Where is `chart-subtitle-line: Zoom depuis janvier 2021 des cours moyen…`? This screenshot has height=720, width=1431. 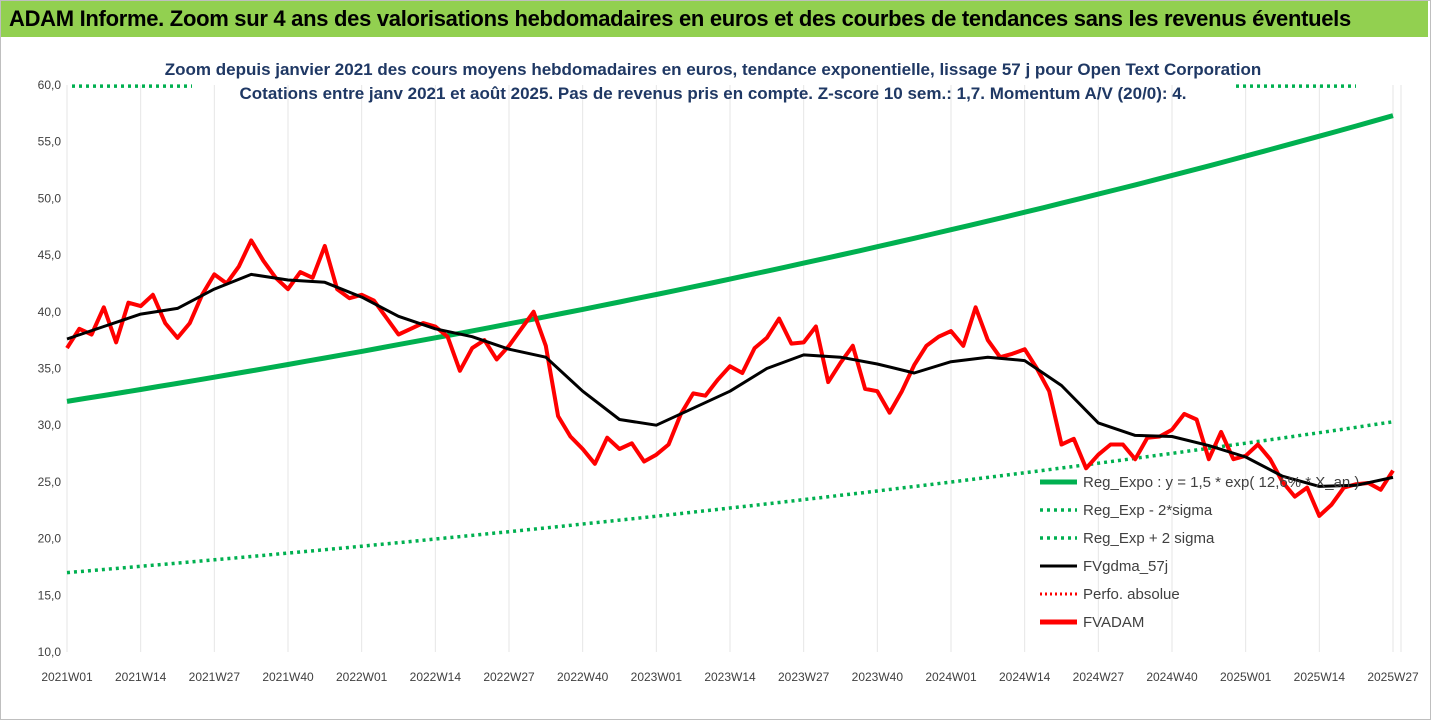
chart-subtitle-line: Zoom depuis janvier 2021 des cours moyen… is located at coordinates (713, 69).